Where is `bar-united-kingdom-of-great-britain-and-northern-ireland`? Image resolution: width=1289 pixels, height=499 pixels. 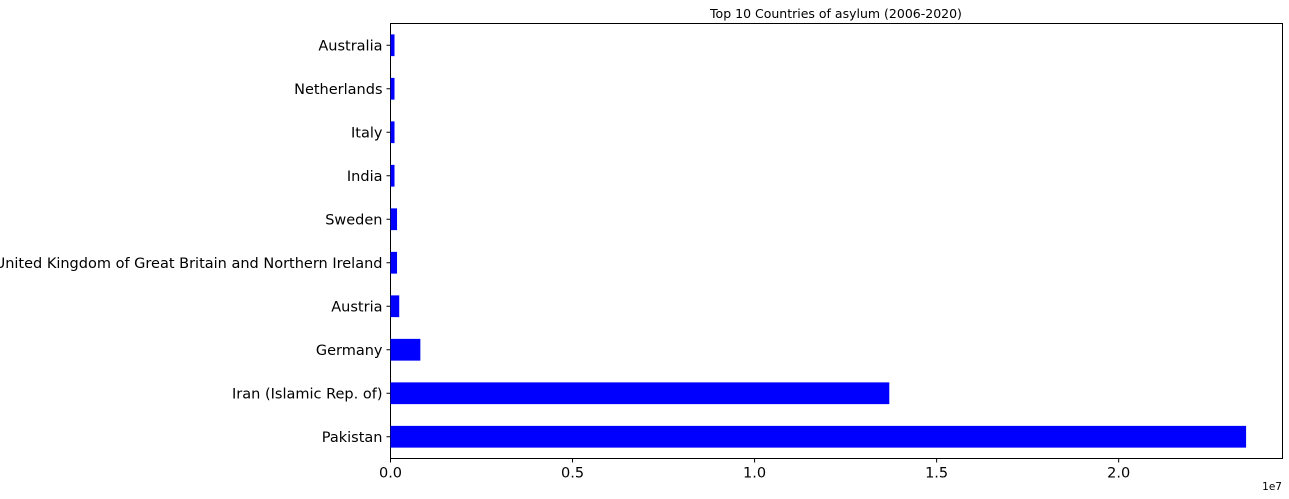
bar-united-kingdom-of-great-britain-and-northern-ireland is located at coordinates (394, 262).